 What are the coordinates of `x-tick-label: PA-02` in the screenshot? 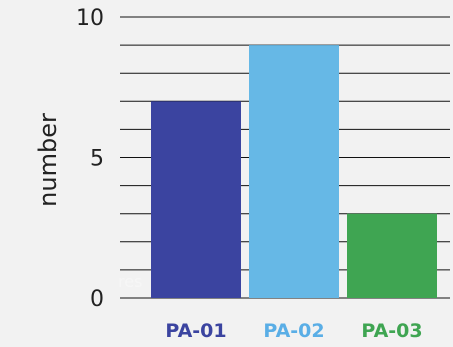 It's located at (293, 331).